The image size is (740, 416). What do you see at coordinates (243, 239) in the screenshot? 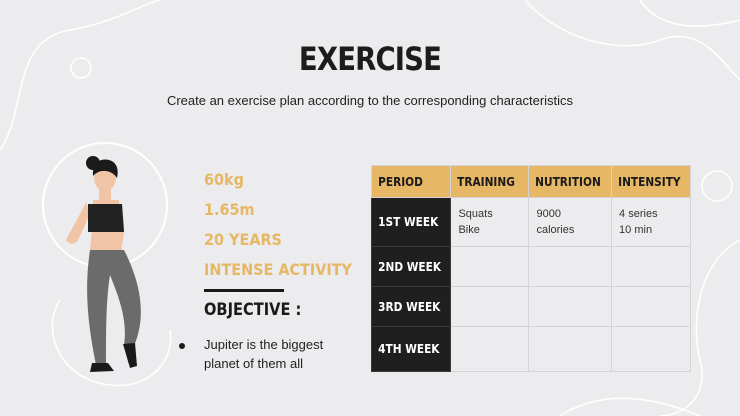
I see `stat-age: 20 YEARS` at bounding box center [243, 239].